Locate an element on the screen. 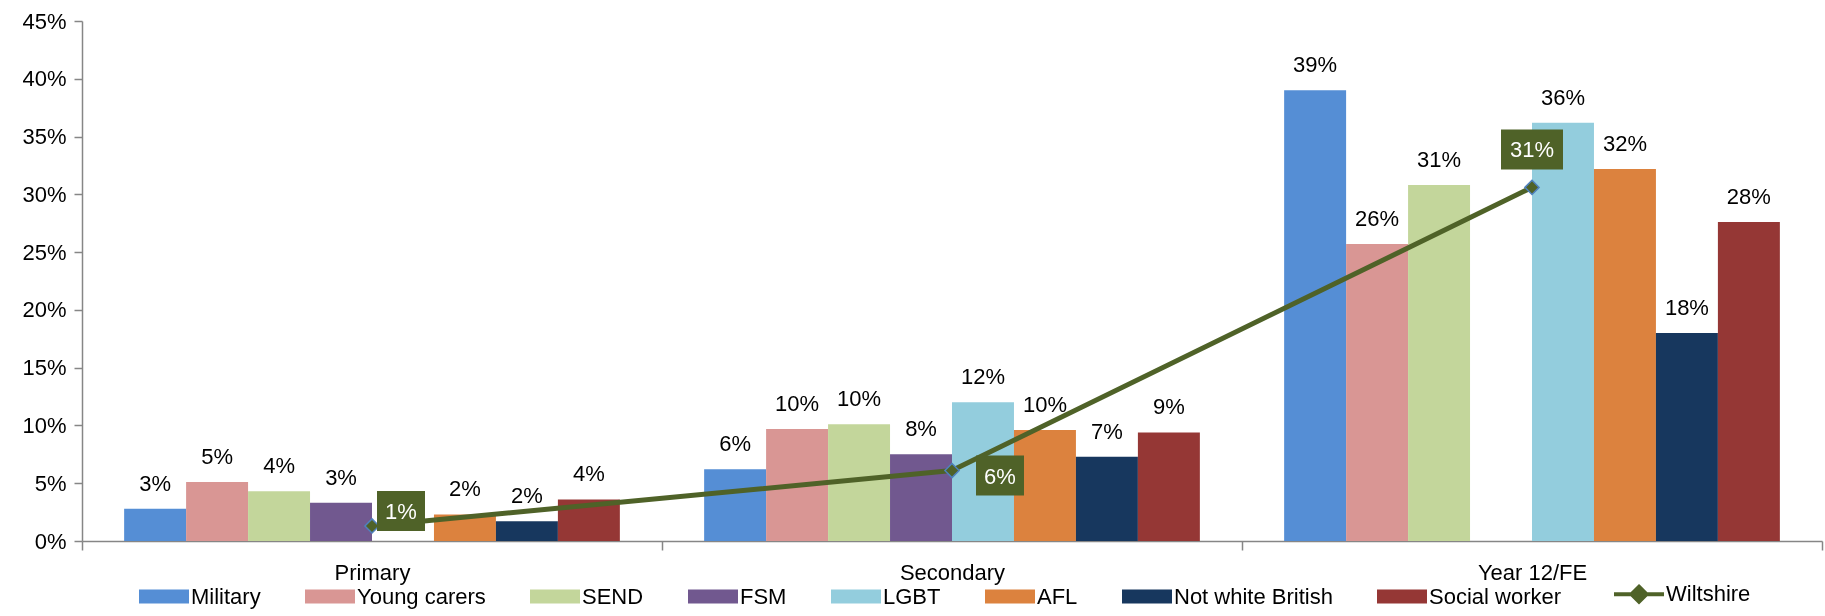 This screenshot has height=616, width=1825. x-tick-label: Year 12/FE is located at coordinates (1532, 572).